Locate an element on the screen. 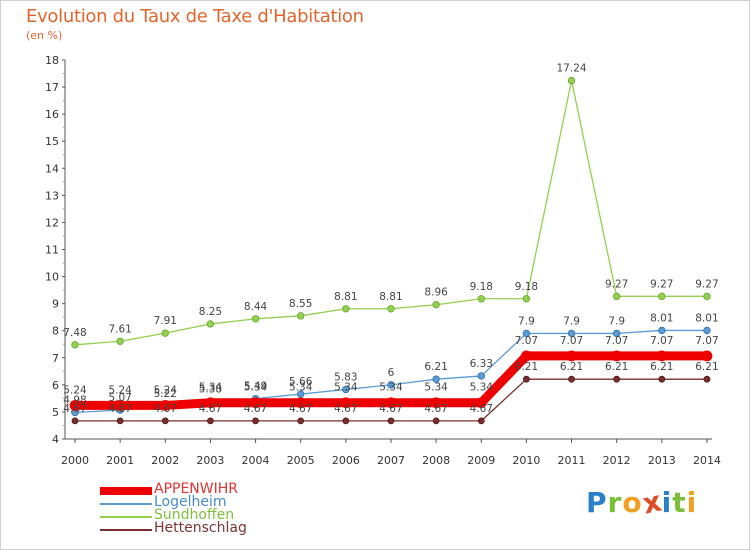 The height and width of the screenshot is (550, 750). data-label-logelheim: 7.9 is located at coordinates (571, 321).